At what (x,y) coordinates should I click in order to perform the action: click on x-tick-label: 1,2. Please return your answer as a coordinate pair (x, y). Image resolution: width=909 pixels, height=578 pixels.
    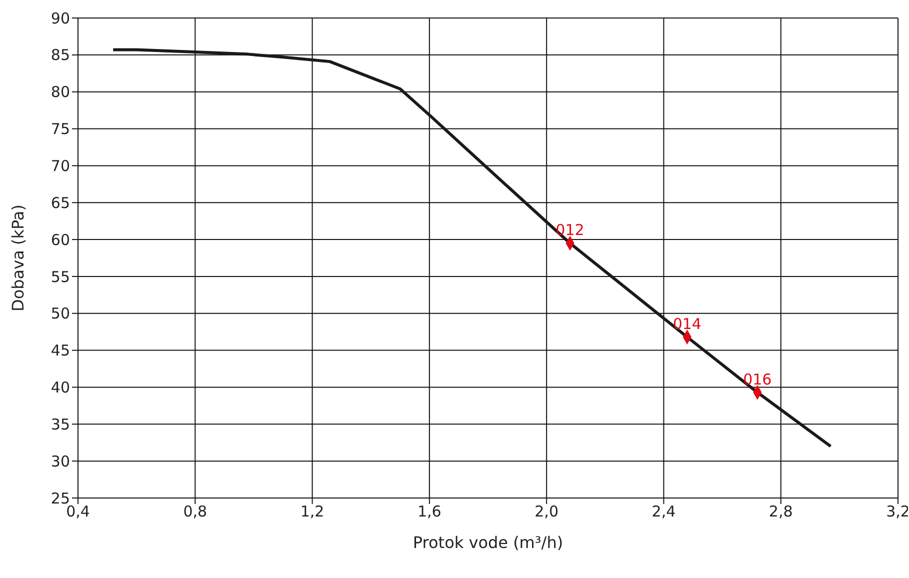
    Looking at the image, I should click on (312, 511).